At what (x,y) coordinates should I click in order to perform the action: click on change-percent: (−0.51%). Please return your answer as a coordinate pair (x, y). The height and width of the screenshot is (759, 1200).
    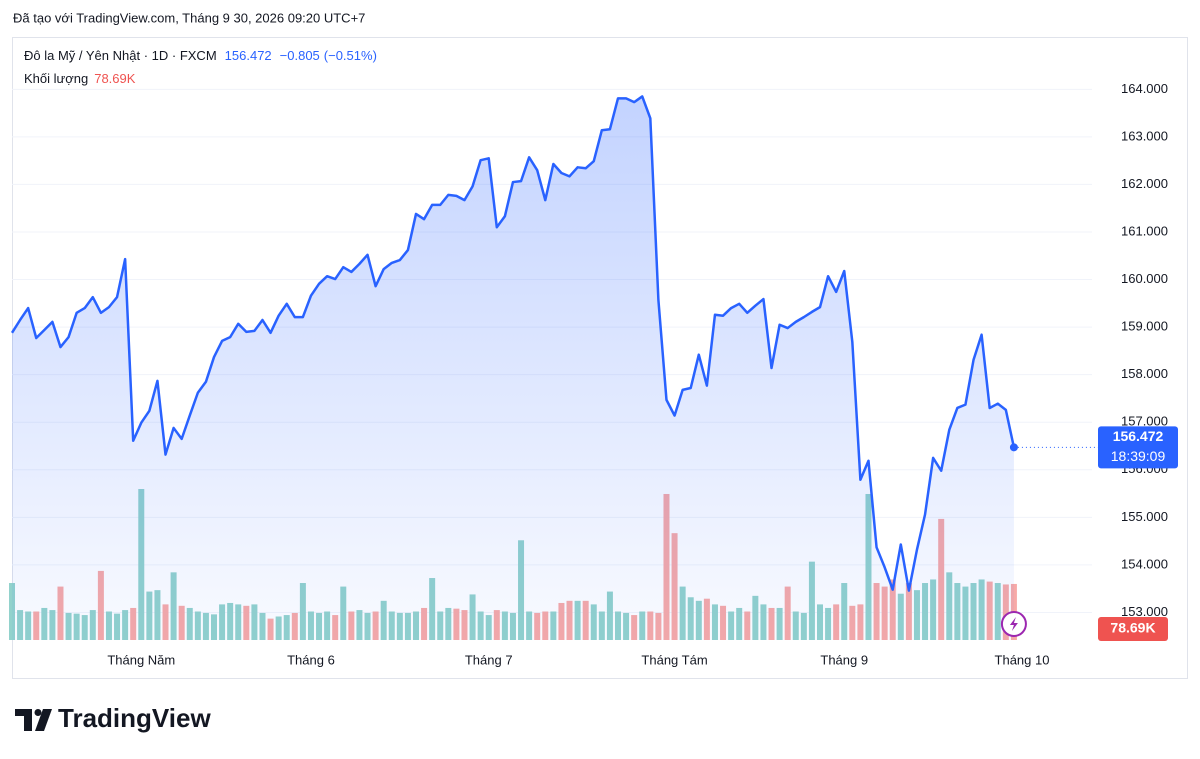
    Looking at the image, I should click on (350, 55).